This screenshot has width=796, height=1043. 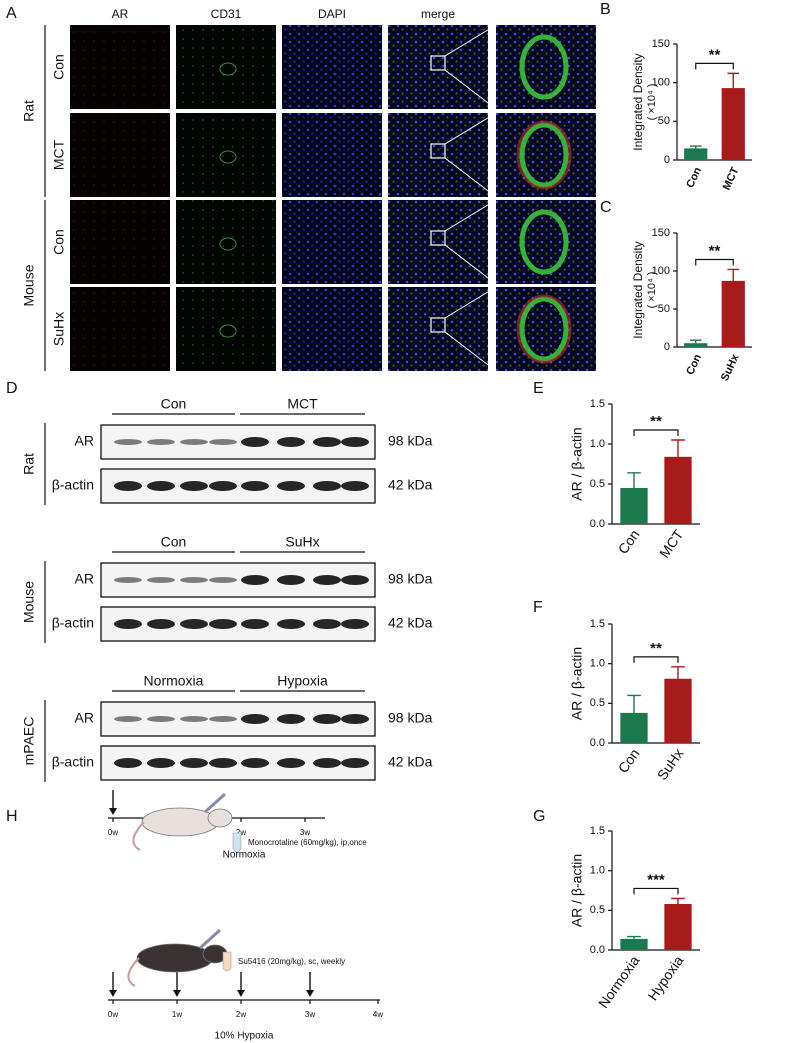 I want to click on y-tick-label: 150, so click(x=661, y=233).